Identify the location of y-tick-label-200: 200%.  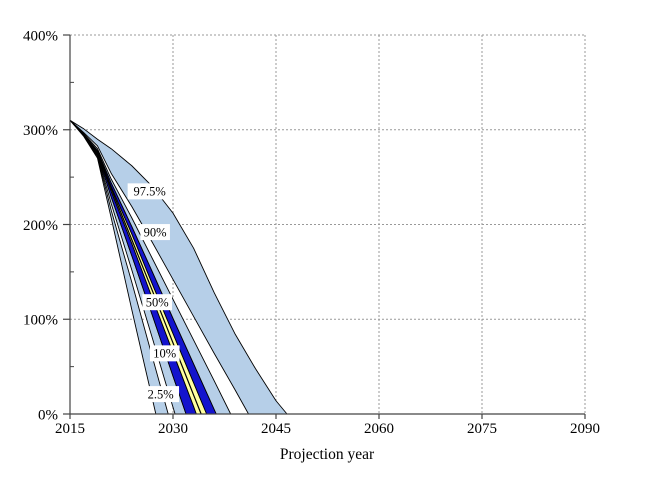
(40, 226).